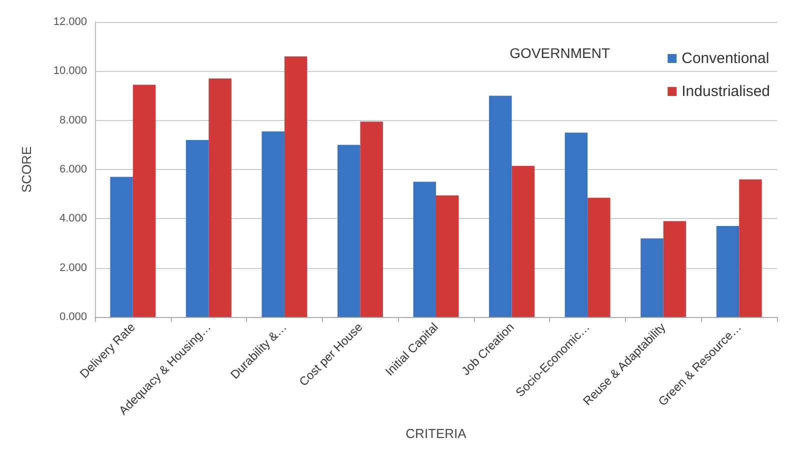 The image size is (795, 472). I want to click on y-tick-label: 12.000, so click(70, 22).